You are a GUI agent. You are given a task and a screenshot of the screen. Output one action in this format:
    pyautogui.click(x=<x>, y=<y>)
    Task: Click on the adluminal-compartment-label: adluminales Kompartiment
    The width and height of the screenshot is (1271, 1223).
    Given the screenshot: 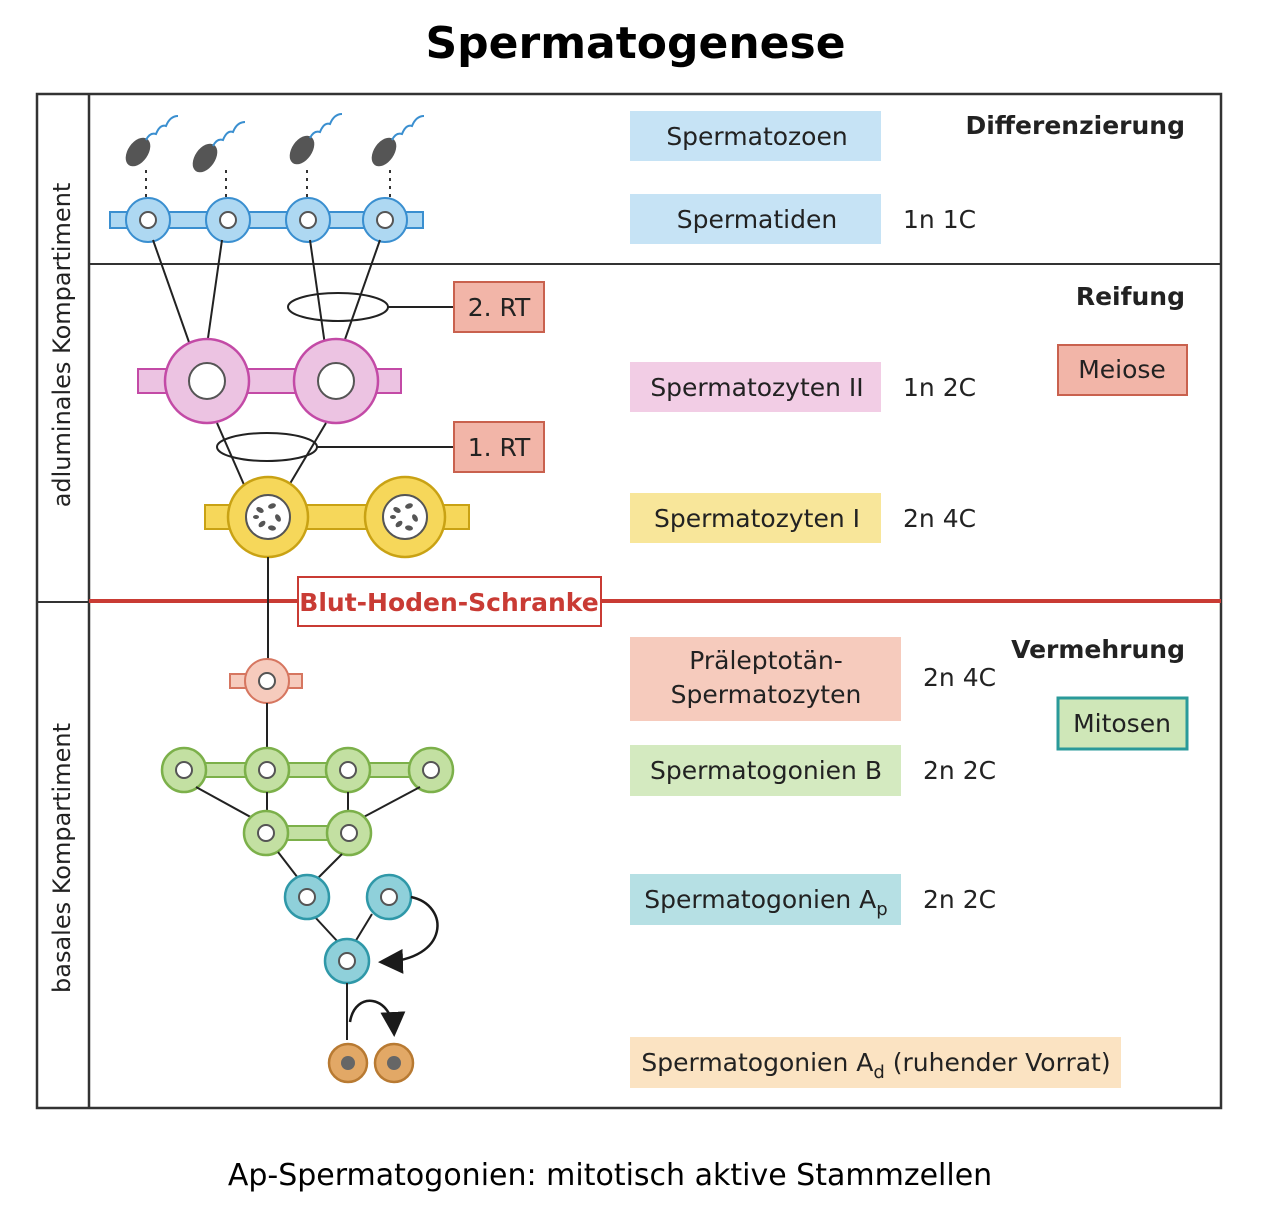 What is the action you would take?
    pyautogui.click(x=62, y=345)
    